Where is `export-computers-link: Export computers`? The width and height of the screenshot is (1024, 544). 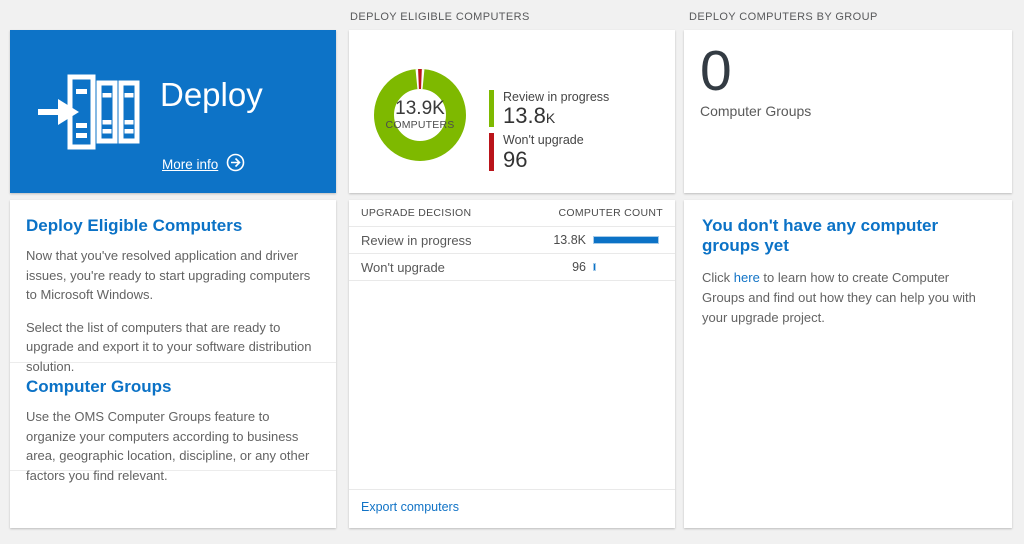 export-computers-link: Export computers is located at coordinates (410, 507).